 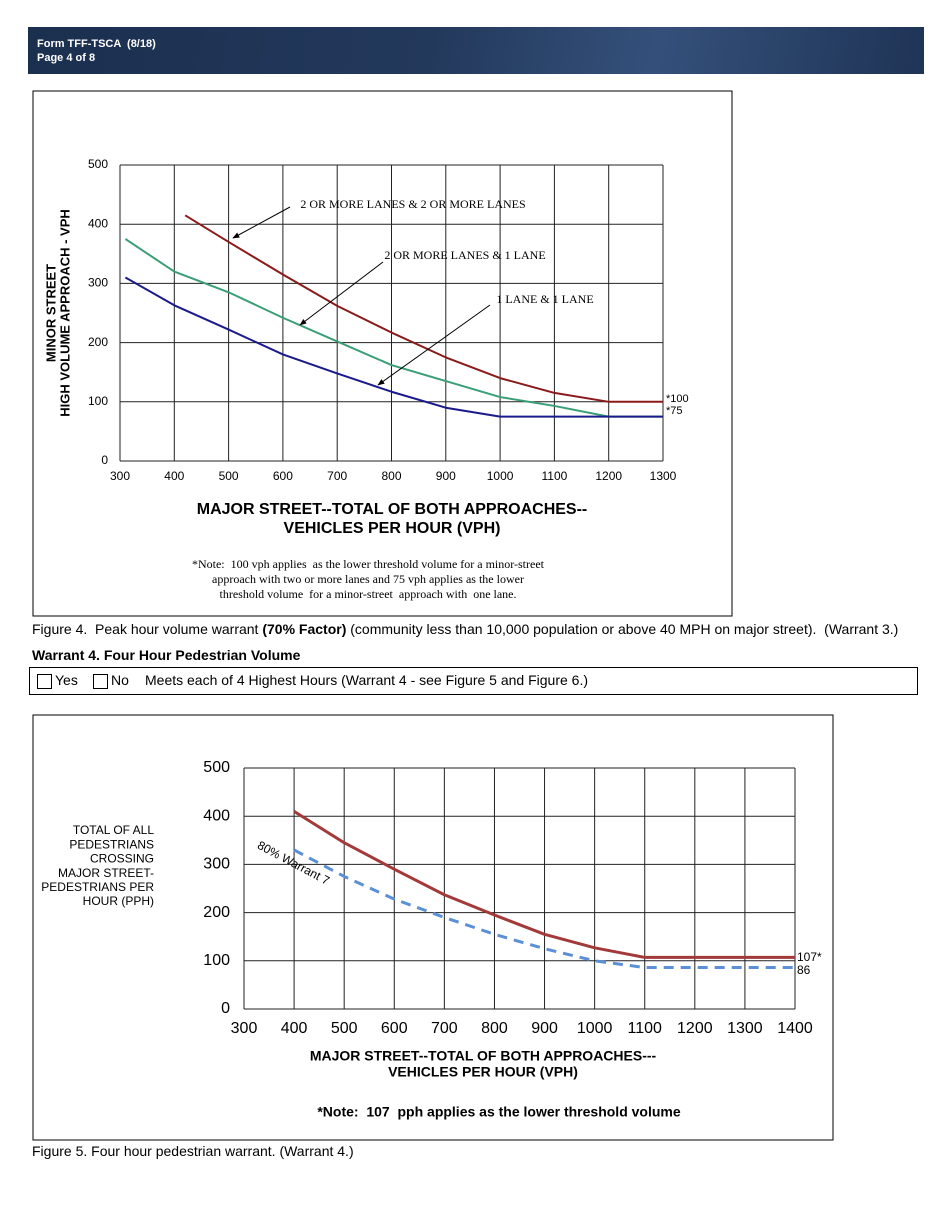 What do you see at coordinates (795, 1028) in the screenshot?
I see `x-tick-label: 1400` at bounding box center [795, 1028].